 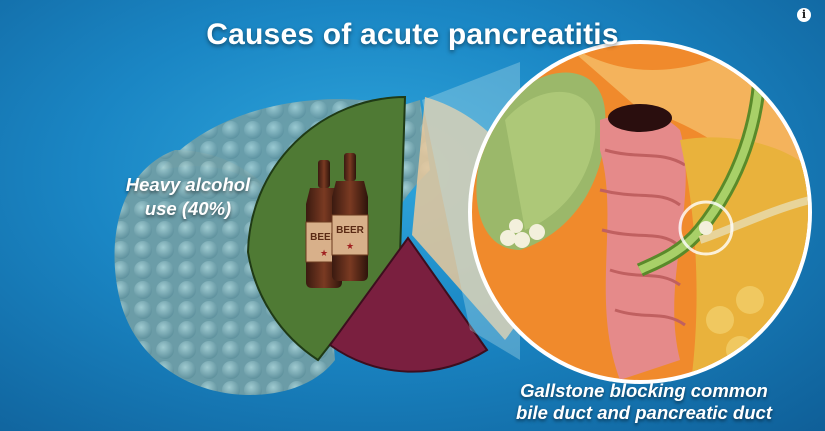 I want to click on page-title: Causes of acute pancreatitis, so click(x=412, y=34).